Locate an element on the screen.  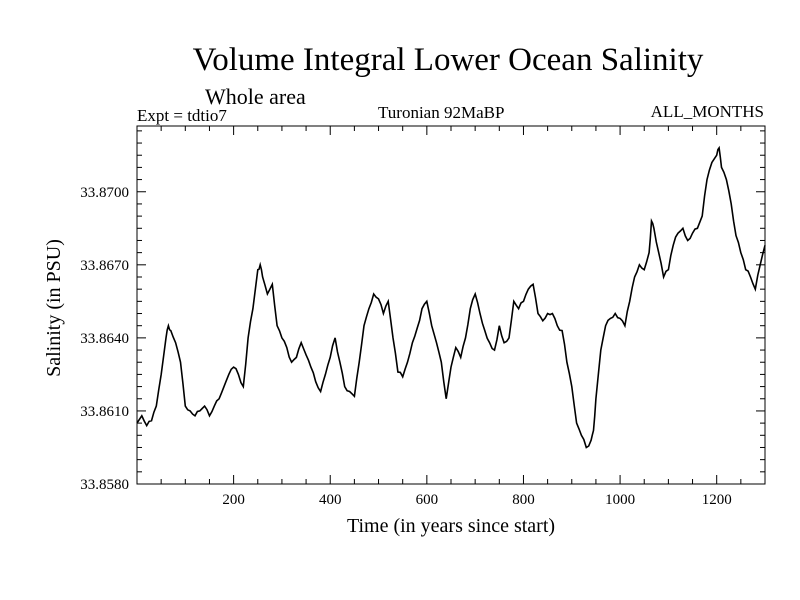
y-tick-label: 33.8670 is located at coordinates (104, 266).